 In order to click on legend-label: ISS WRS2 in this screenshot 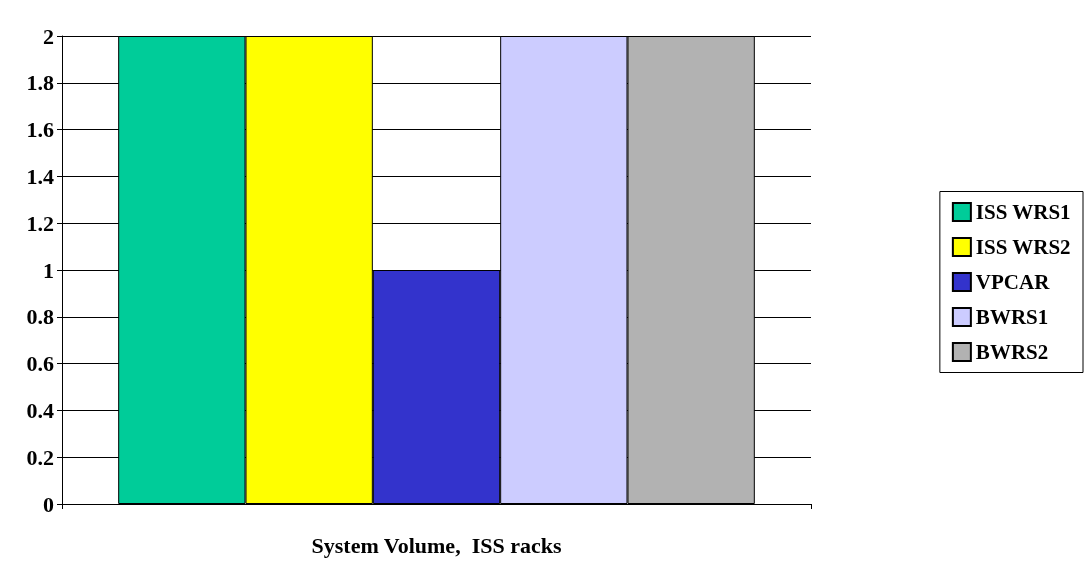, I will do `click(1023, 247)`.